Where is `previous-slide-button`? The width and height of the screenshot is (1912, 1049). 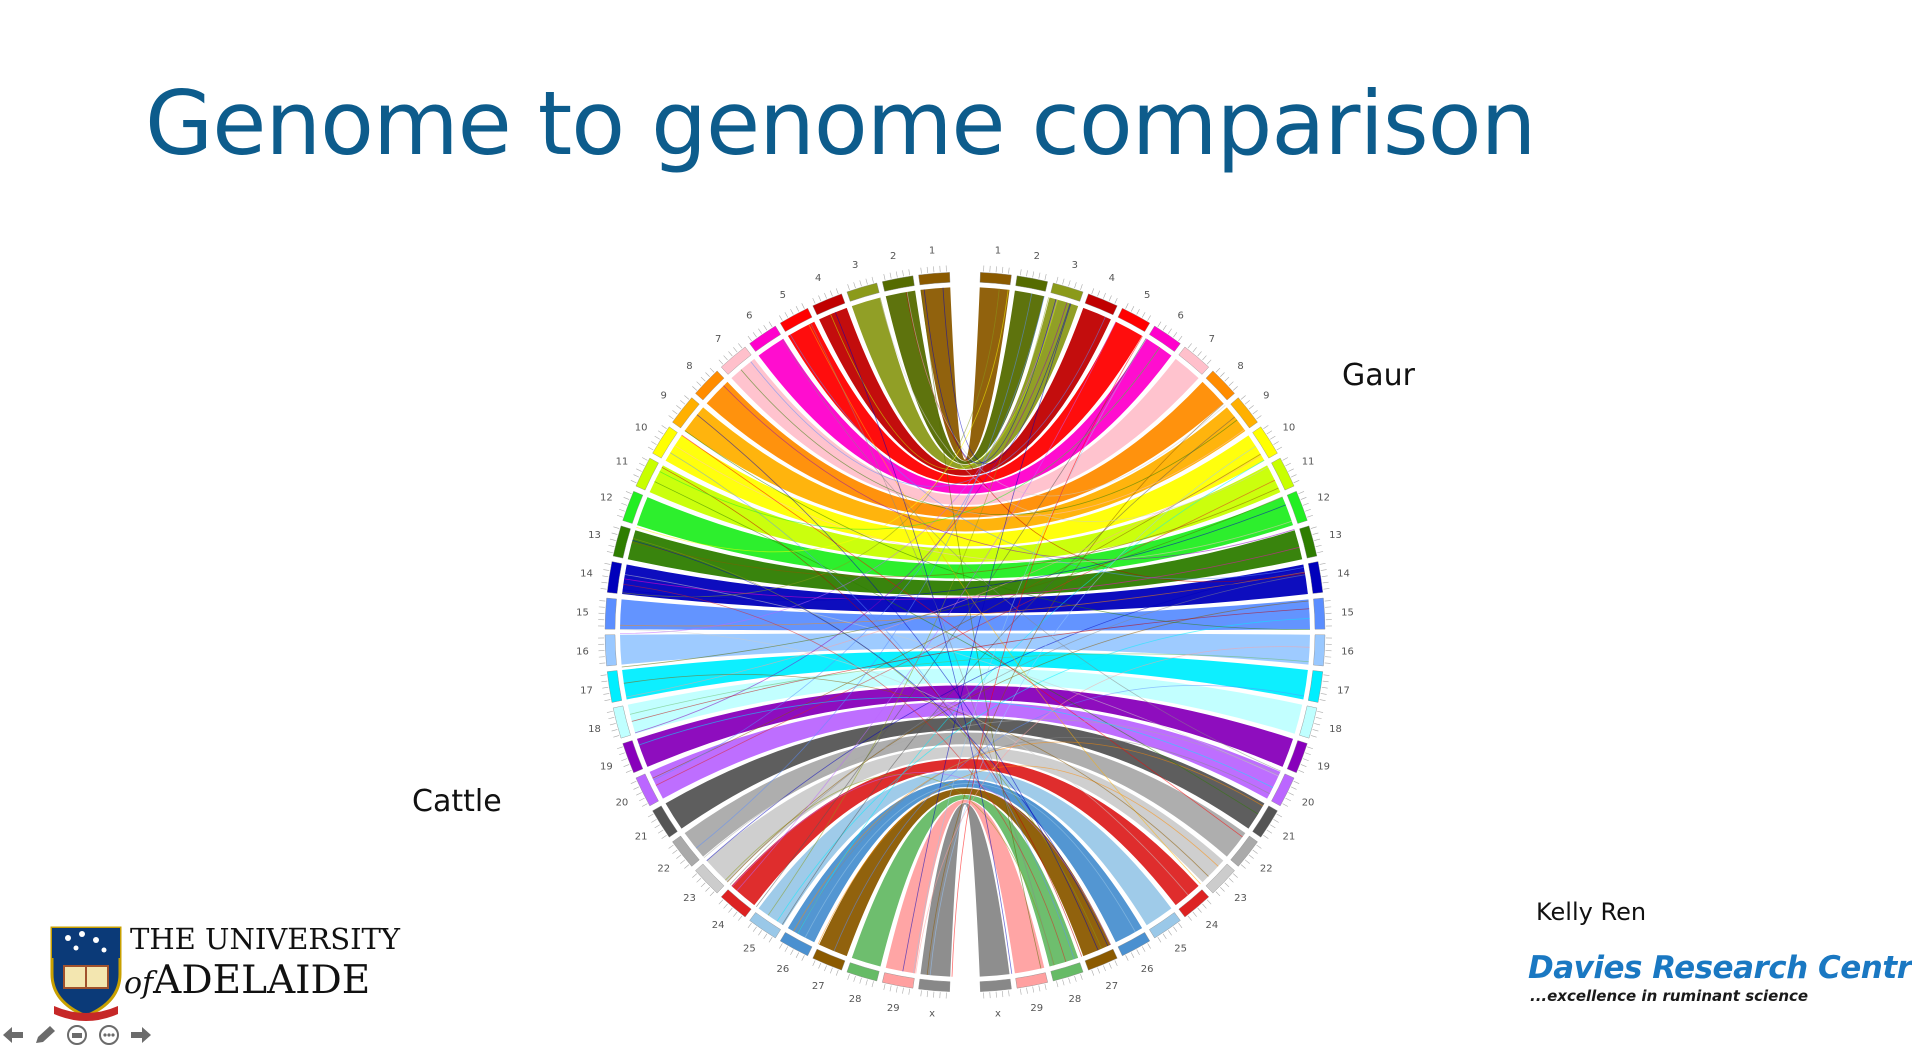 previous-slide-button is located at coordinates (13, 1035).